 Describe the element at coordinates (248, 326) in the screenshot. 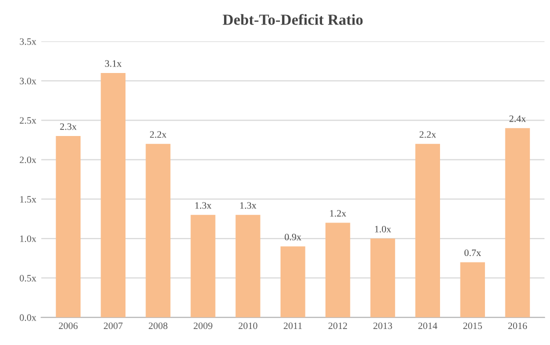

I see `x-tick-label: 2010` at that location.